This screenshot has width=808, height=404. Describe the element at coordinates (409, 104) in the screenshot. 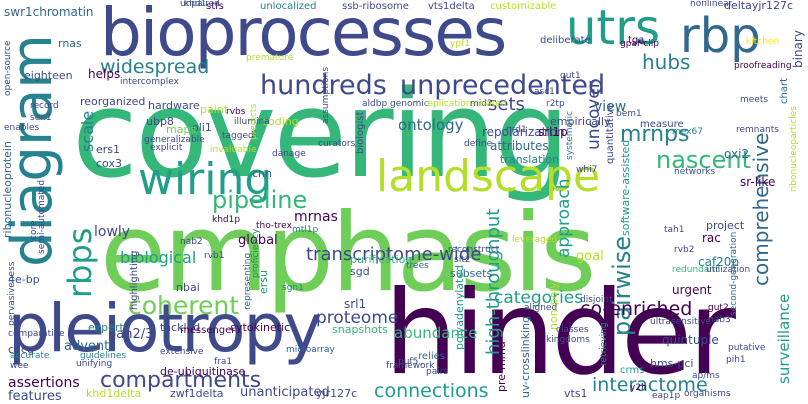

I see `cloud-word: genomic` at that location.